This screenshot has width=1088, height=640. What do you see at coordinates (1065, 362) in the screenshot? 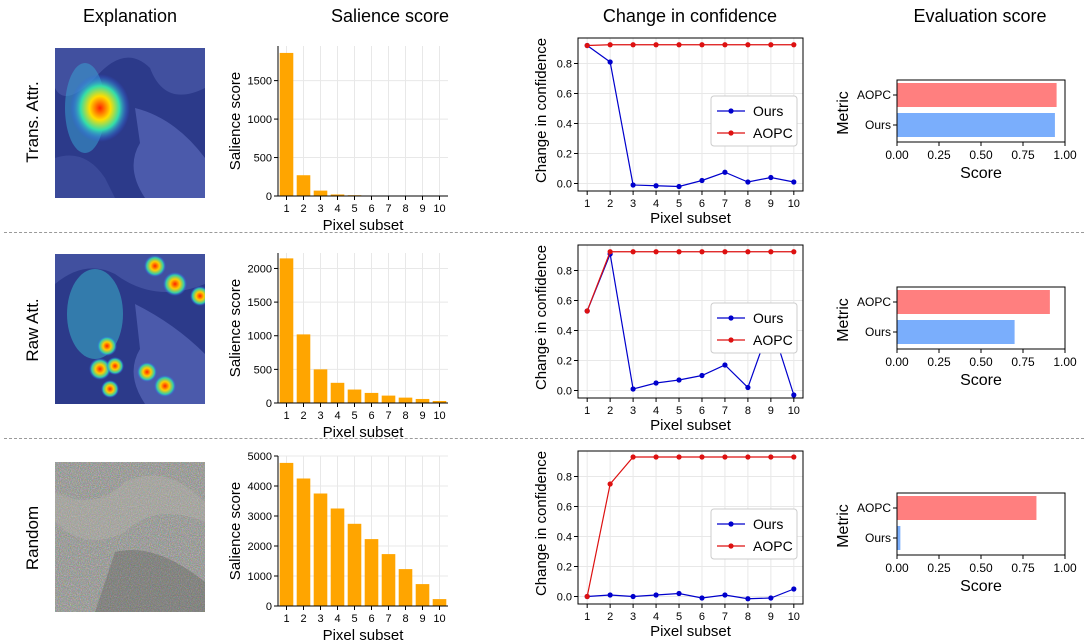
I see `x-tick-label: 1.00` at bounding box center [1065, 362].